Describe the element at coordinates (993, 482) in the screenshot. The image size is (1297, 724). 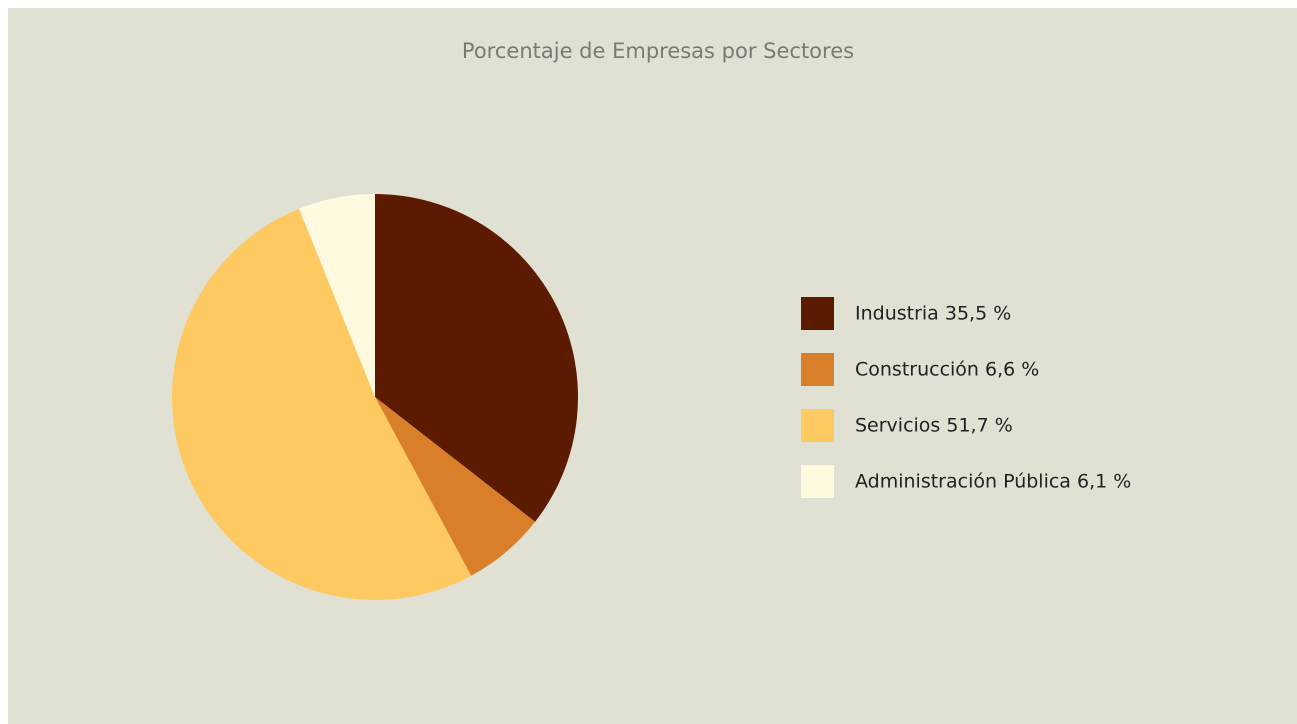
I see `legend-label: Administración Pública 6,1 %` at that location.